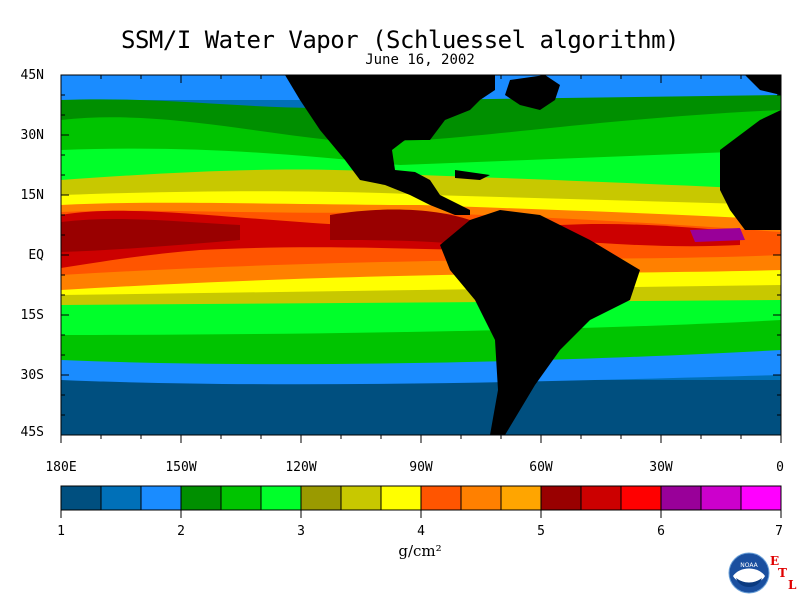 Image resolution: width=800 pixels, height=600 pixels. Describe the element at coordinates (301, 531) in the screenshot. I see `colorbar-label-3: 3` at that location.